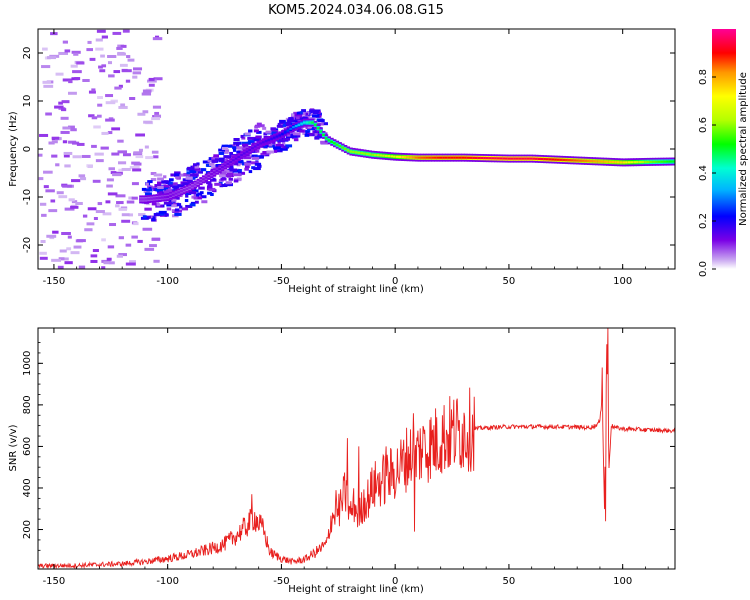 The image size is (750, 600). I want to click on y-tick-label: 20, so click(27, 53).